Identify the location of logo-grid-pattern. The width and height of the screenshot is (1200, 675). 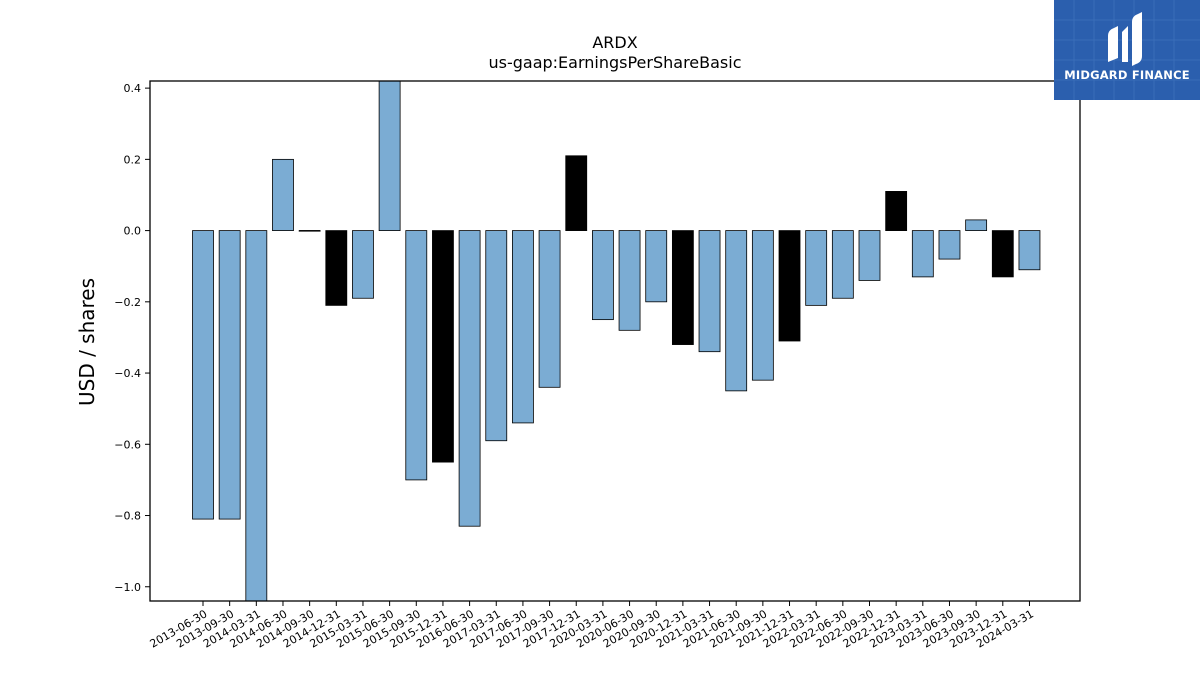
(1127, 50).